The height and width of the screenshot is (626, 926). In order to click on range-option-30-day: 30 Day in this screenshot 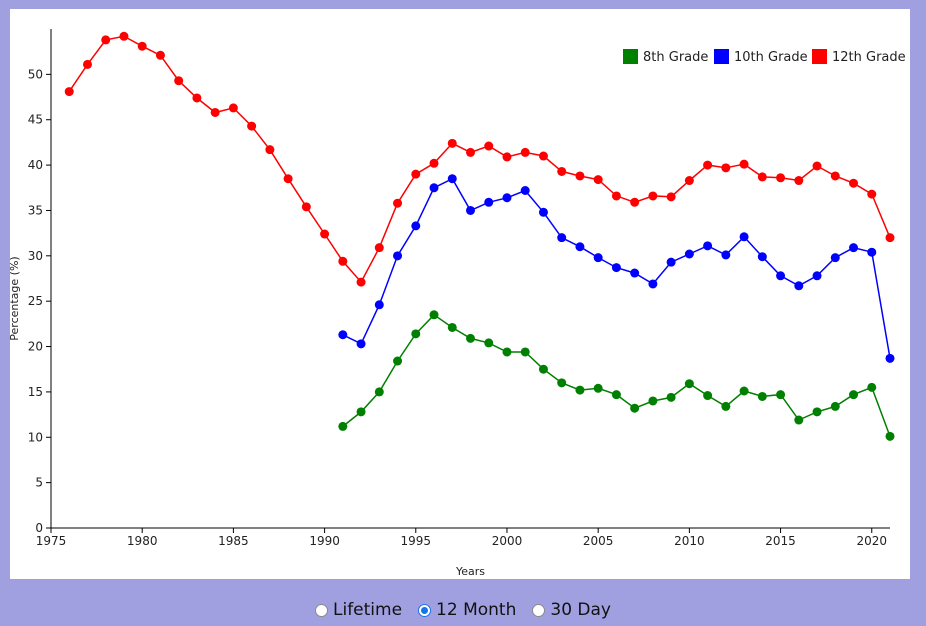, I will do `click(571, 610)`.